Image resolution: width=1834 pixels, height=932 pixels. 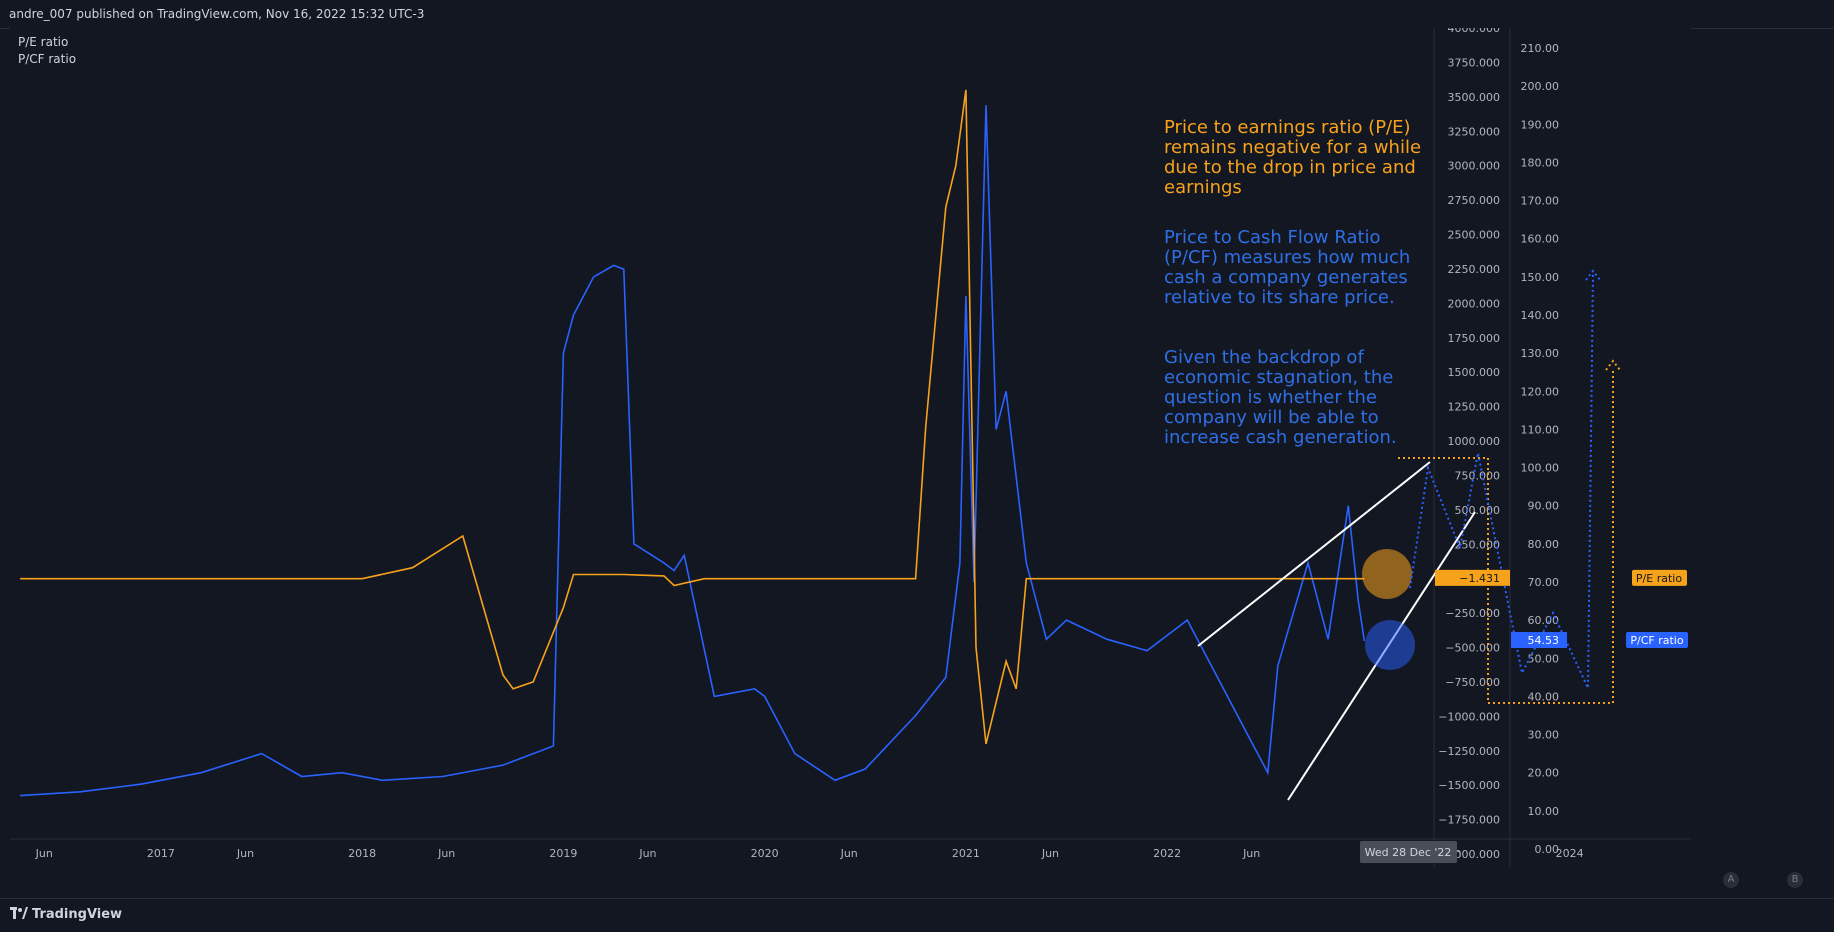 What do you see at coordinates (19, 913) in the screenshot?
I see `tradingview-logo-icon` at bounding box center [19, 913].